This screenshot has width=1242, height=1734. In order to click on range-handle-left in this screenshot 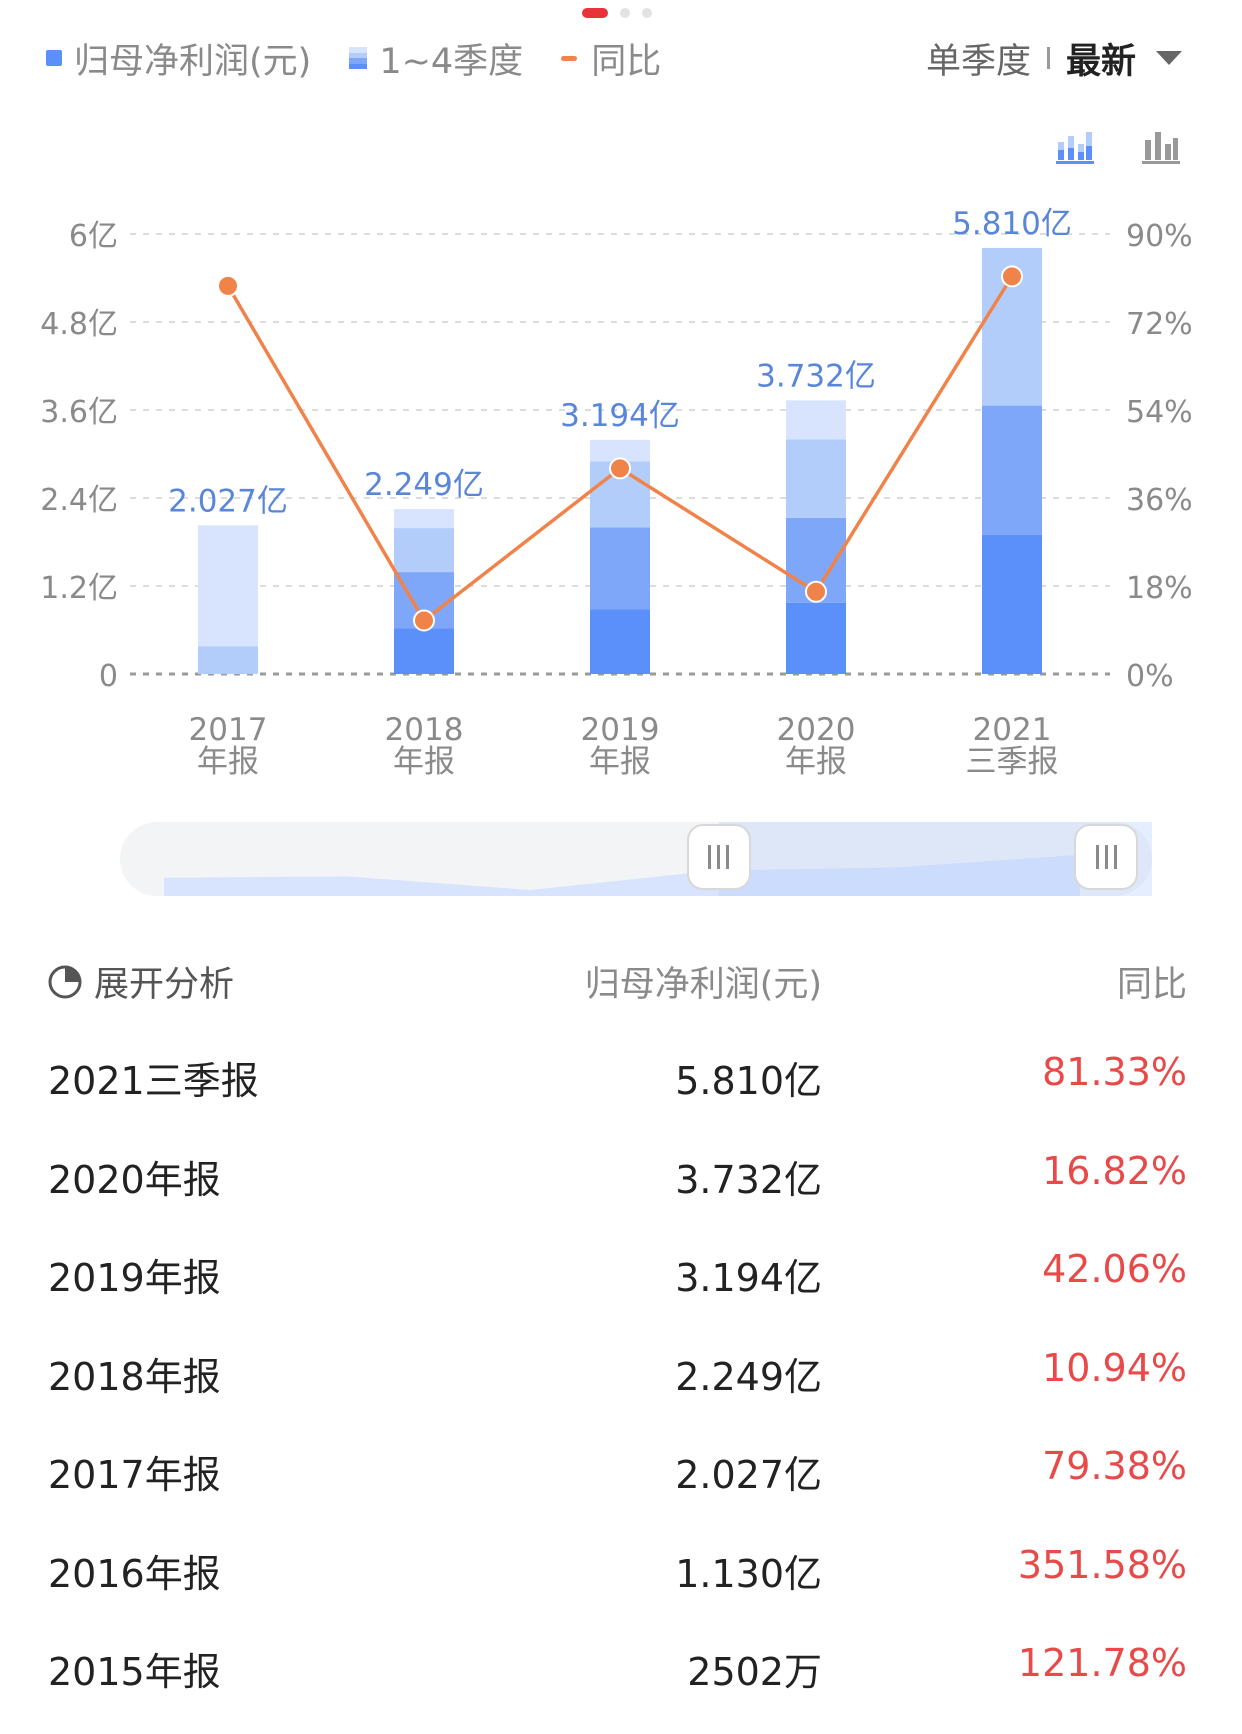, I will do `click(718, 857)`.